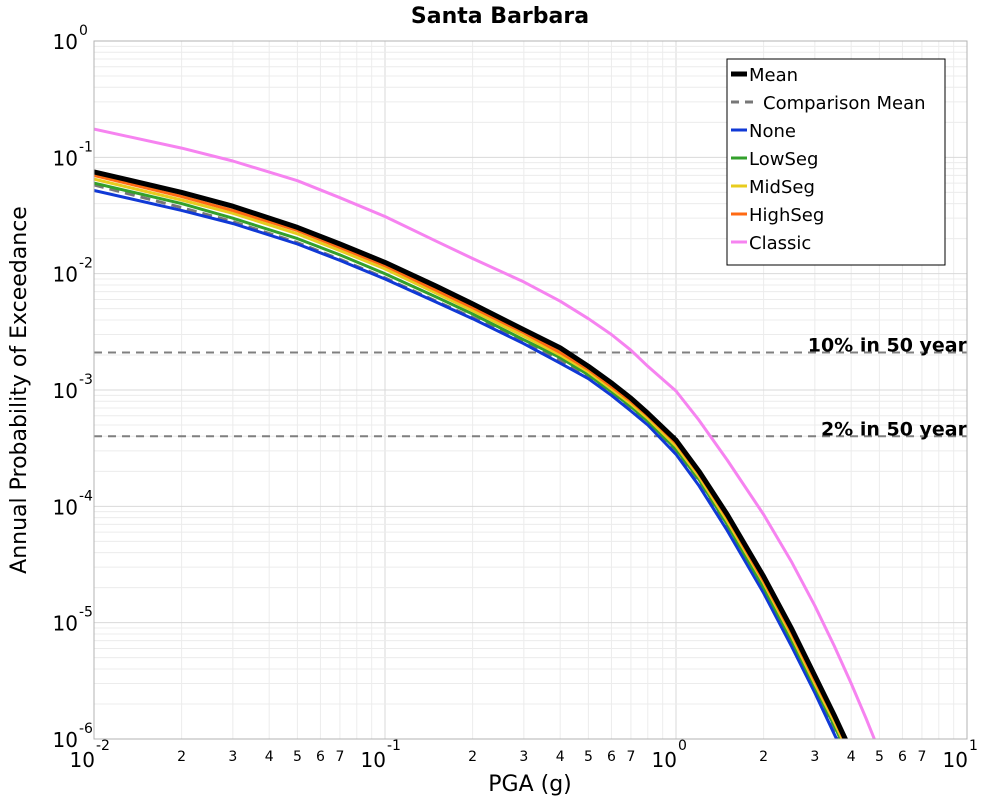 This screenshot has width=1000, height=800. What do you see at coordinates (773, 75) in the screenshot?
I see `legend-label: Mean` at bounding box center [773, 75].